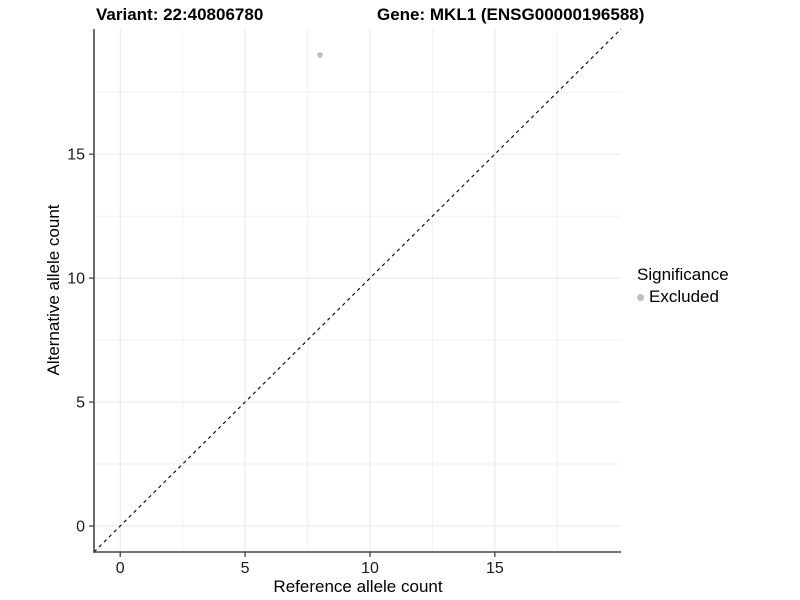 This screenshot has height=600, width=800. Describe the element at coordinates (76, 155) in the screenshot. I see `y-tick-label: 15` at that location.